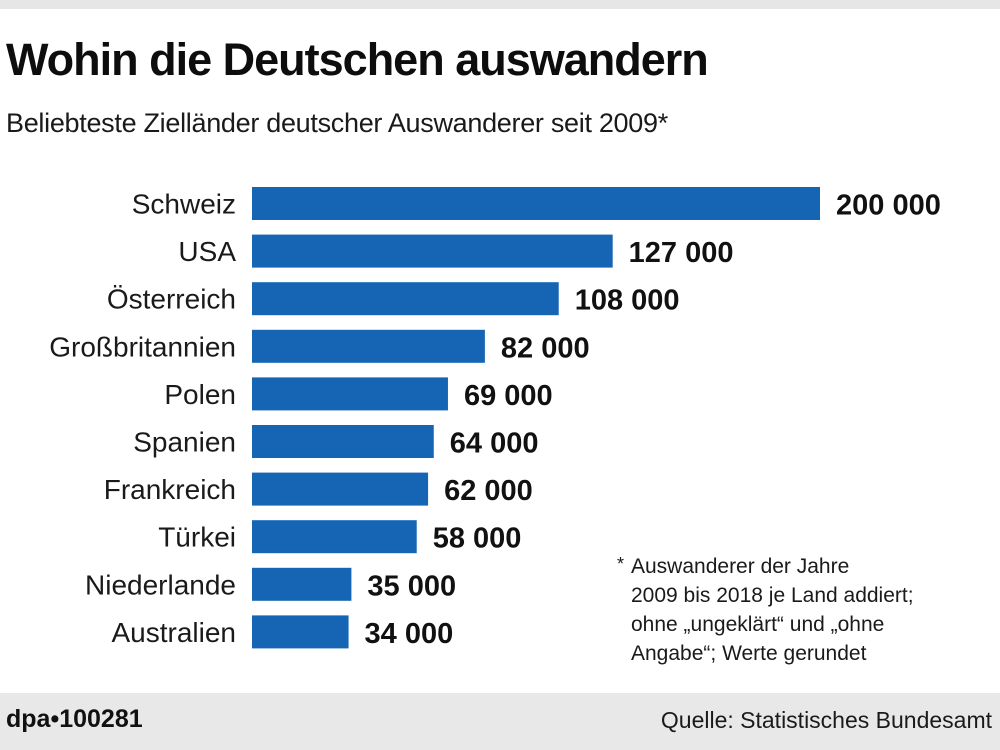  Describe the element at coordinates (494, 444) in the screenshot. I see `value-label-spanien: 64 000` at that location.